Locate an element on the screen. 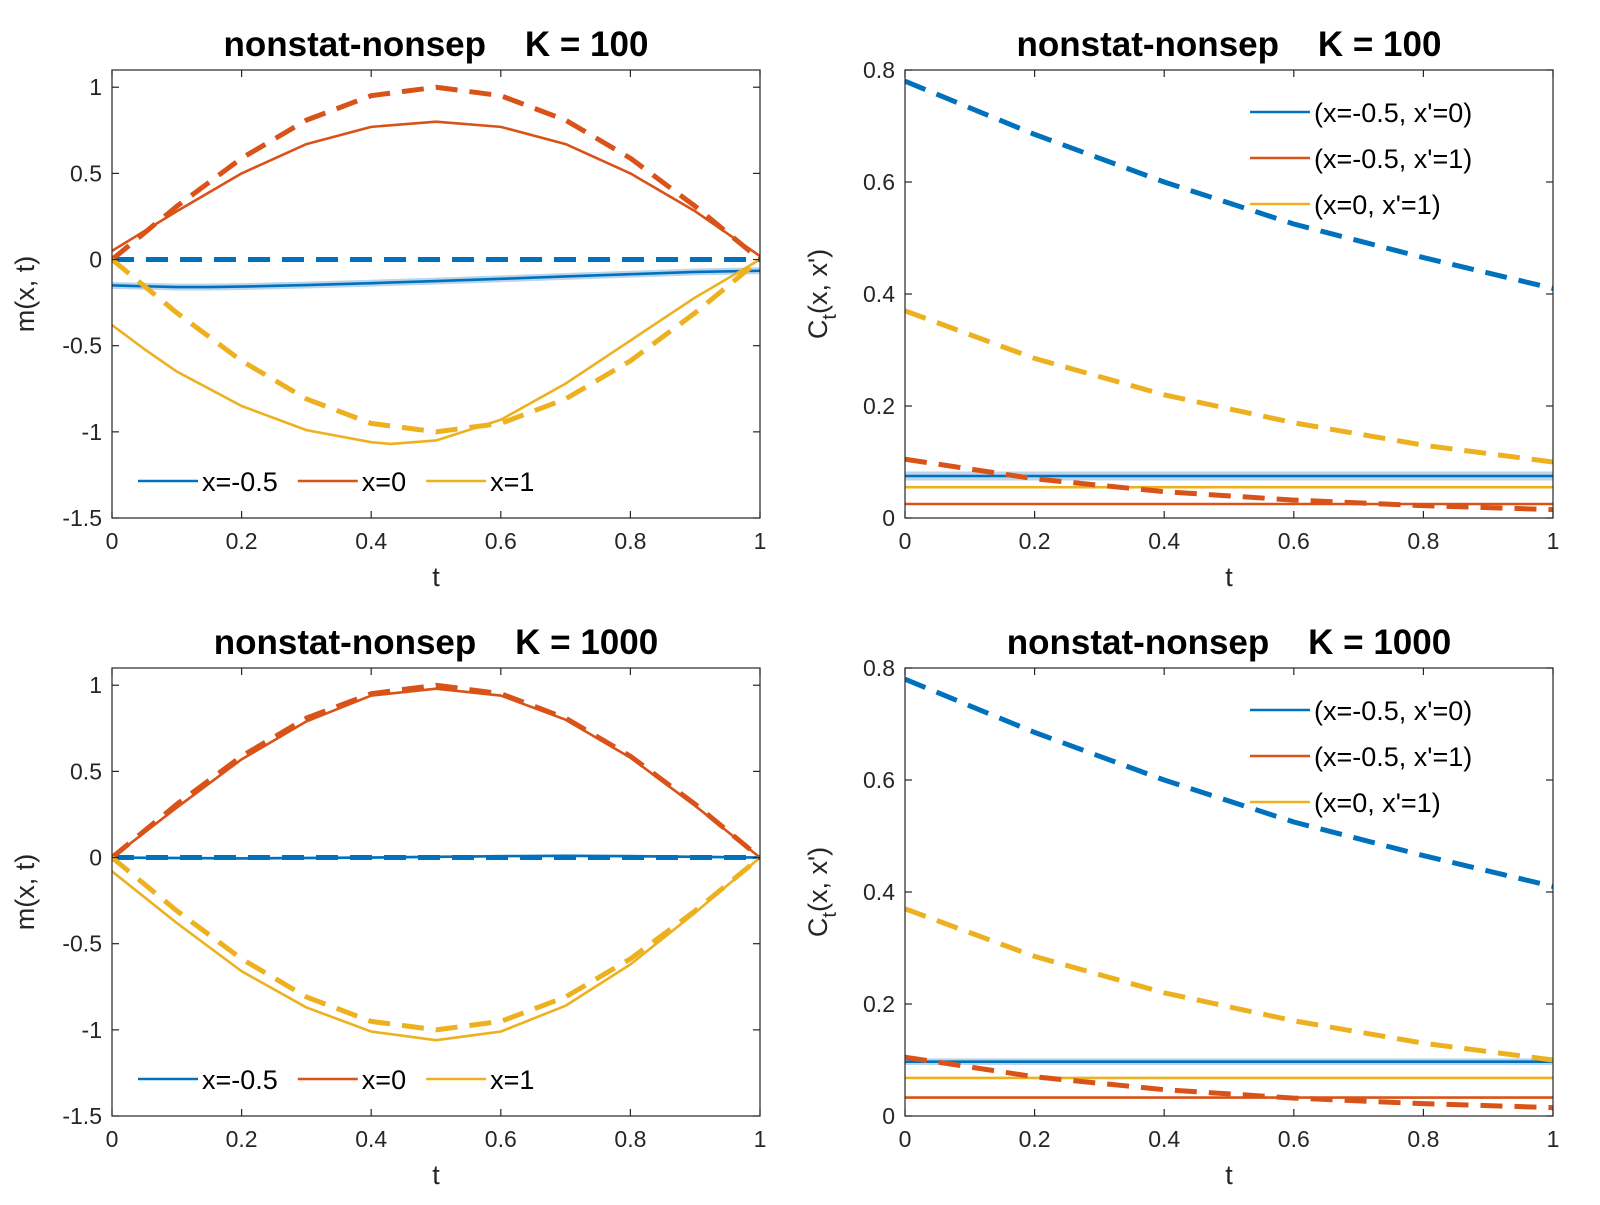  legend-label: (x=0, x'=1) is located at coordinates (1377, 205).